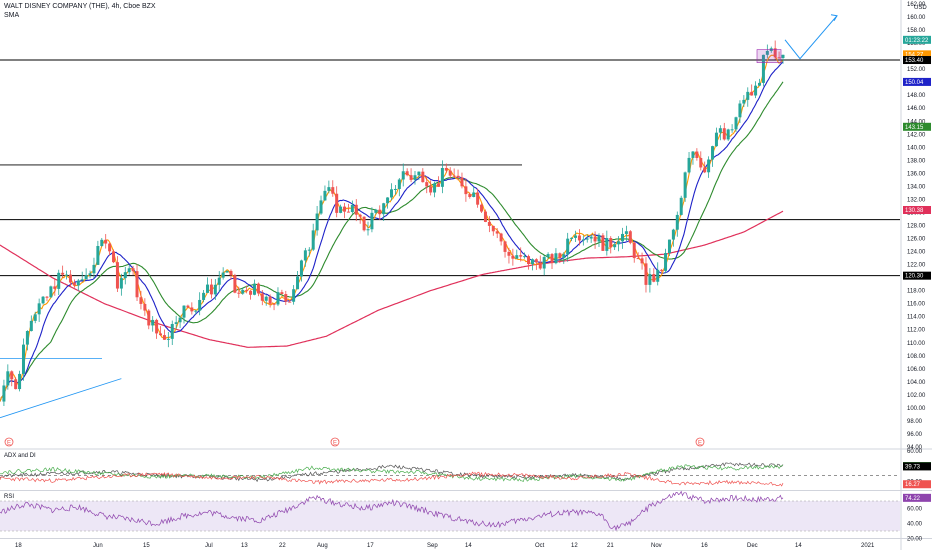  Describe the element at coordinates (915, 435) in the screenshot. I see `price-tick-label: 96.00` at that location.